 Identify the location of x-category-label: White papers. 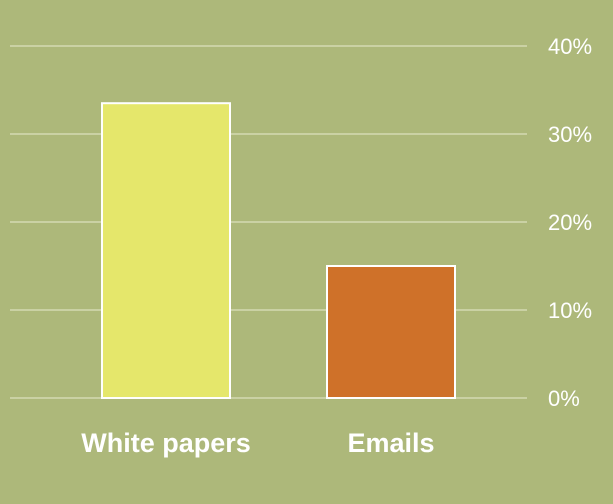
(166, 443).